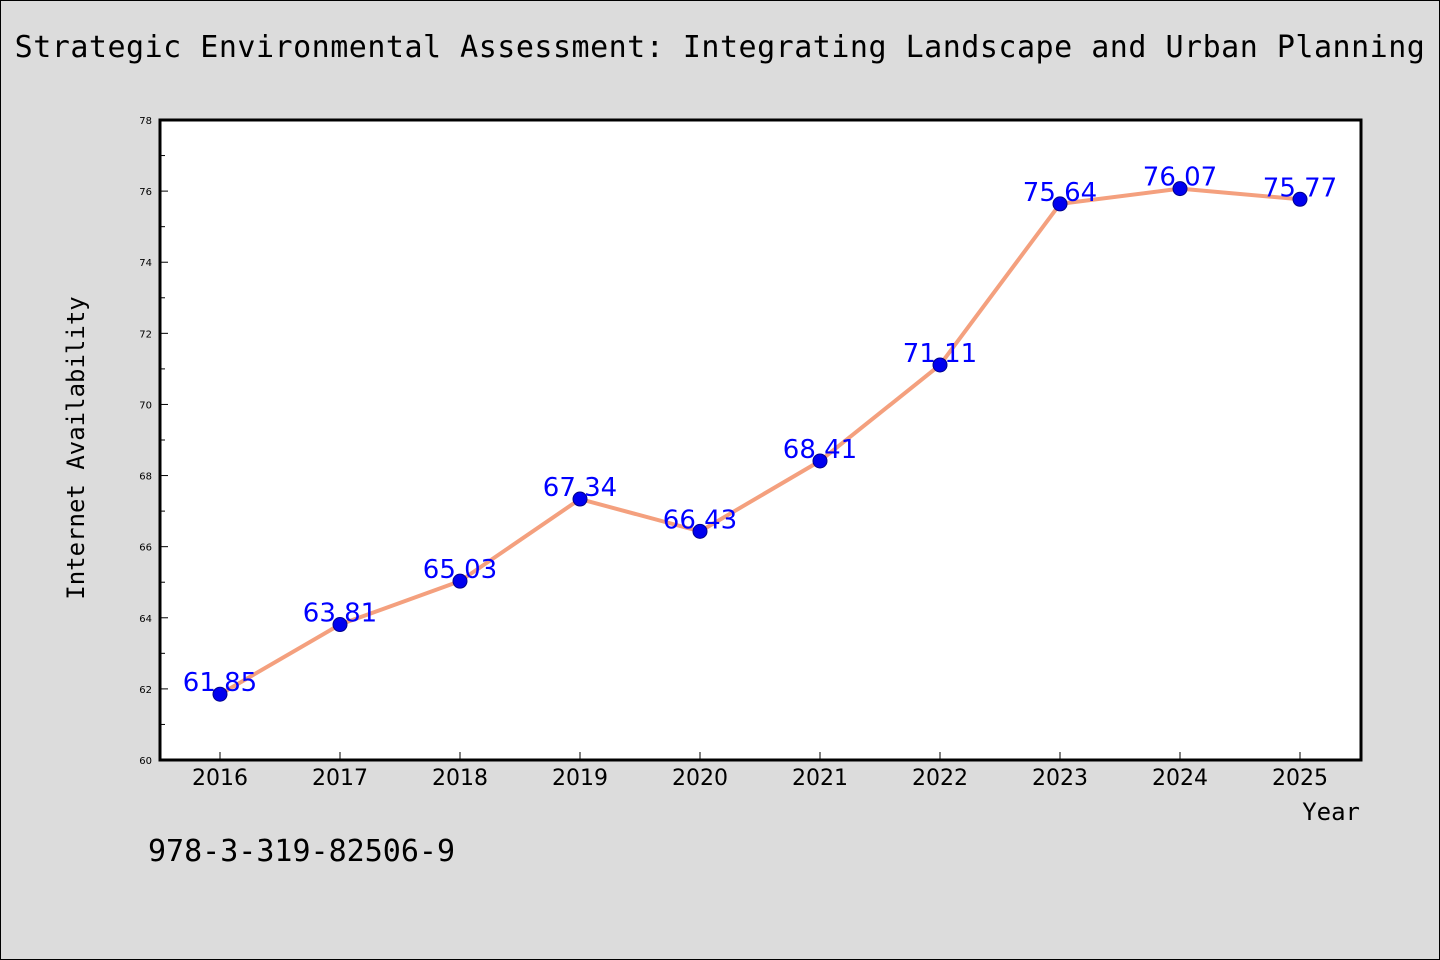 The image size is (1440, 960). Describe the element at coordinates (1060, 778) in the screenshot. I see `x-tick-label: 2023` at that location.